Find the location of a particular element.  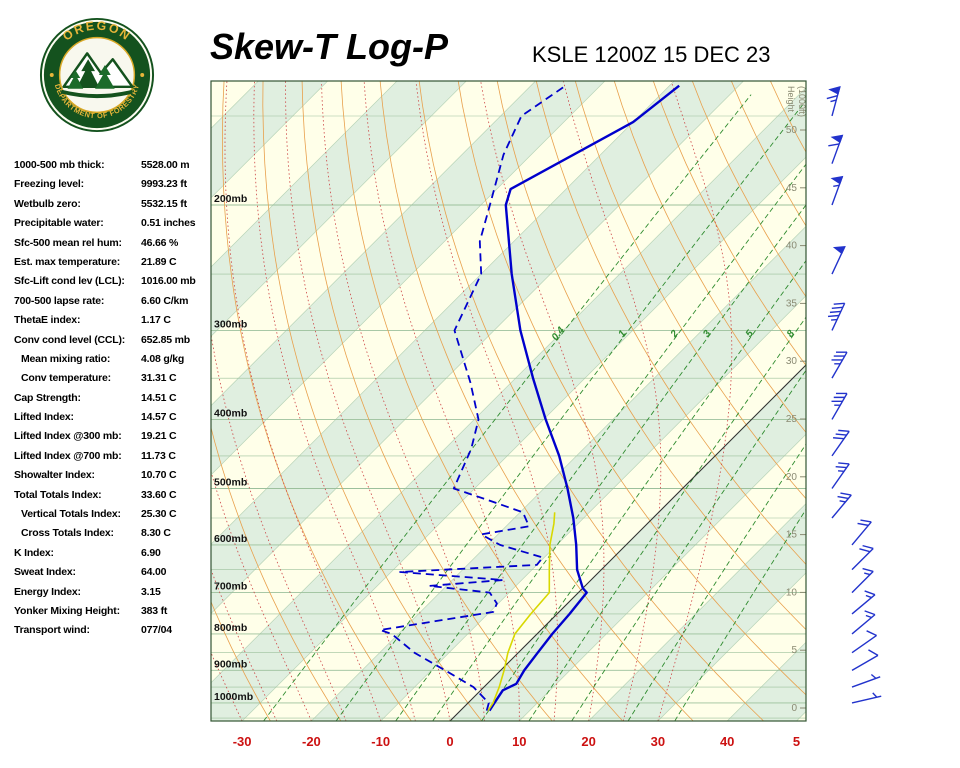

forestry-logo: OREGON DEPARTMENT OF FORESTRY is located at coordinates (97, 75).